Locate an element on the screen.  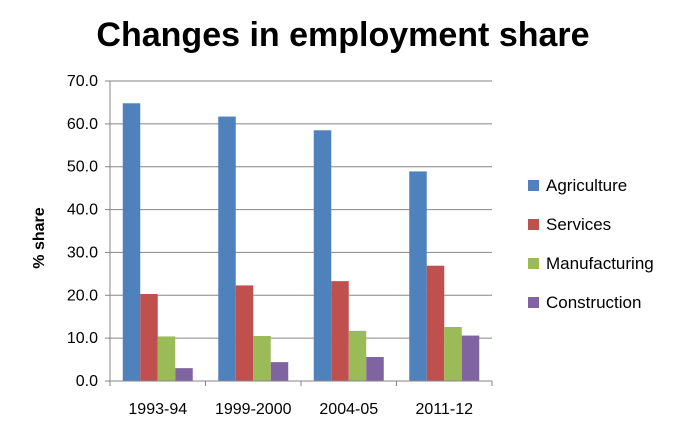
x-tick-label: 2011-12 is located at coordinates (444, 409).